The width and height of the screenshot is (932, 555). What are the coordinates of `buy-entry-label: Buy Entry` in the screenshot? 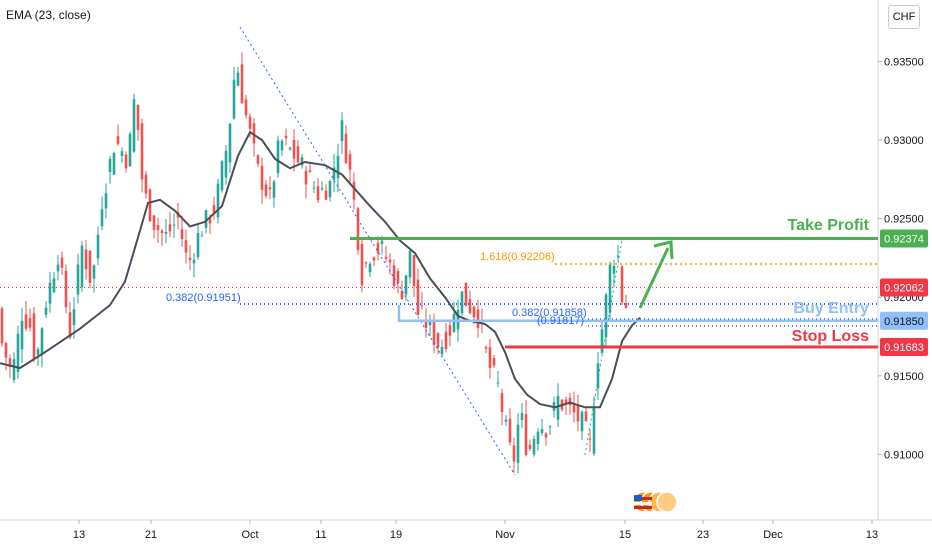 It's located at (831, 308).